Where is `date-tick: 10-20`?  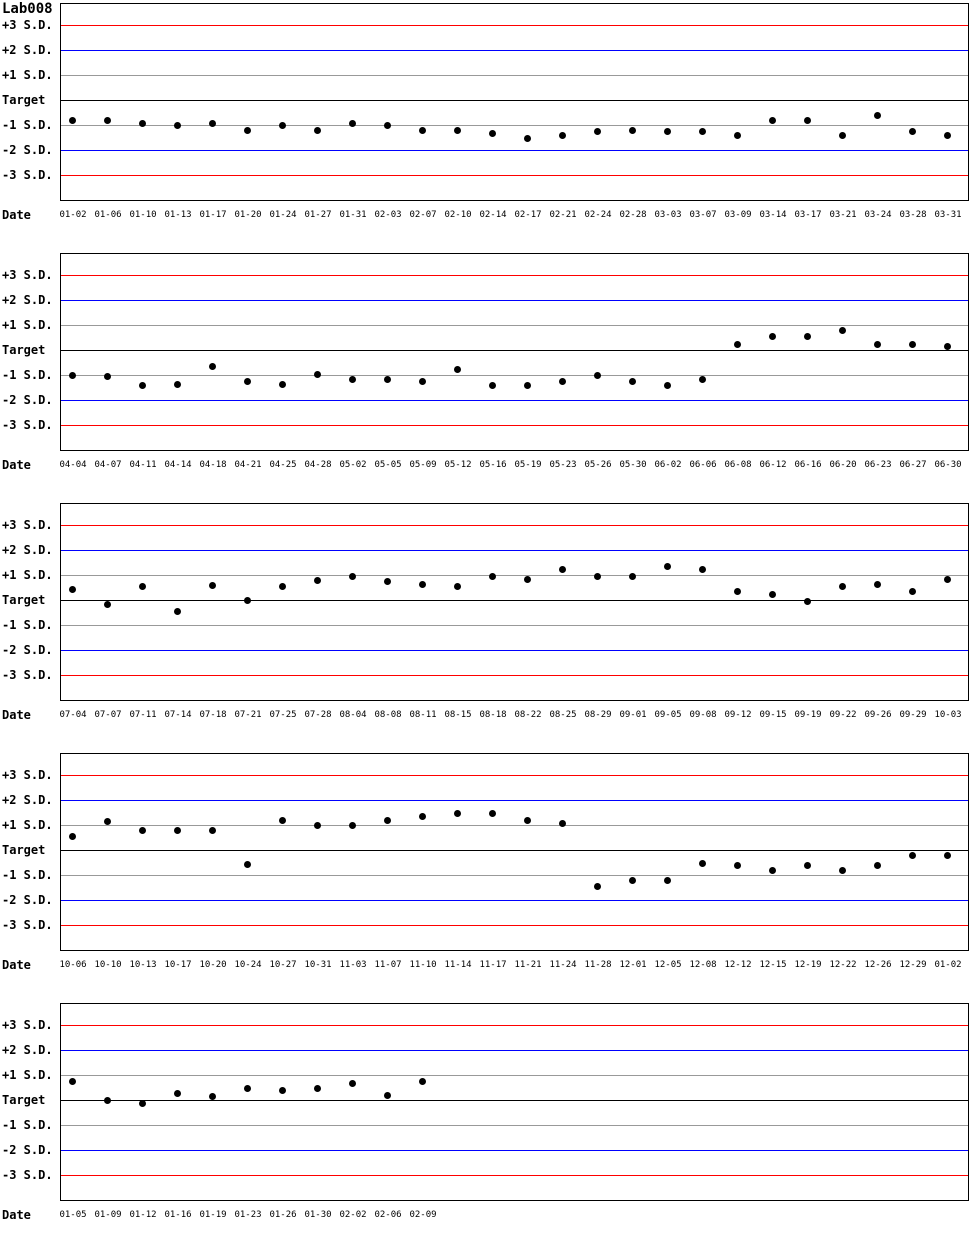
date-tick: 10-20 is located at coordinates (213, 965).